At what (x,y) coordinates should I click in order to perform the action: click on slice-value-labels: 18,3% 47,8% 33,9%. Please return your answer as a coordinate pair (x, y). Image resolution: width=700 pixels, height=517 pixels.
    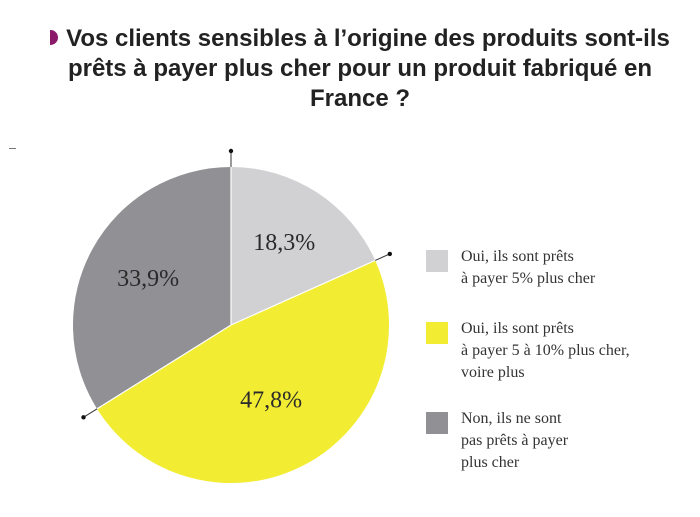
    Looking at the image, I should click on (216, 321).